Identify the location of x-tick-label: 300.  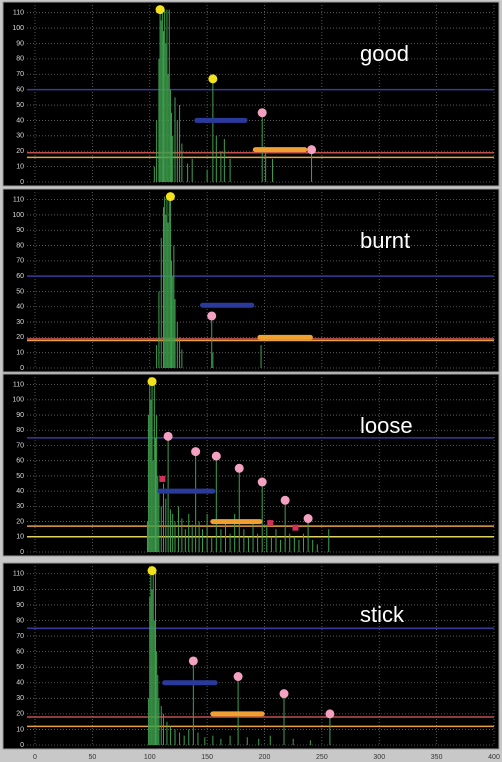
(379, 757).